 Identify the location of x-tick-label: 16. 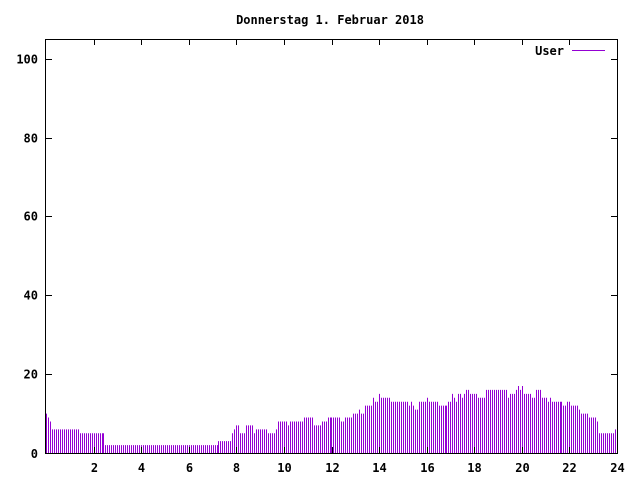
(427, 468).